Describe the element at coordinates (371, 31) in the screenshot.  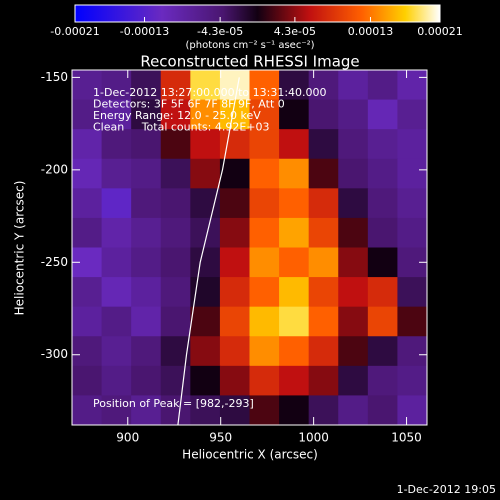
I see `colorbar-tick-label: 0.00013` at that location.